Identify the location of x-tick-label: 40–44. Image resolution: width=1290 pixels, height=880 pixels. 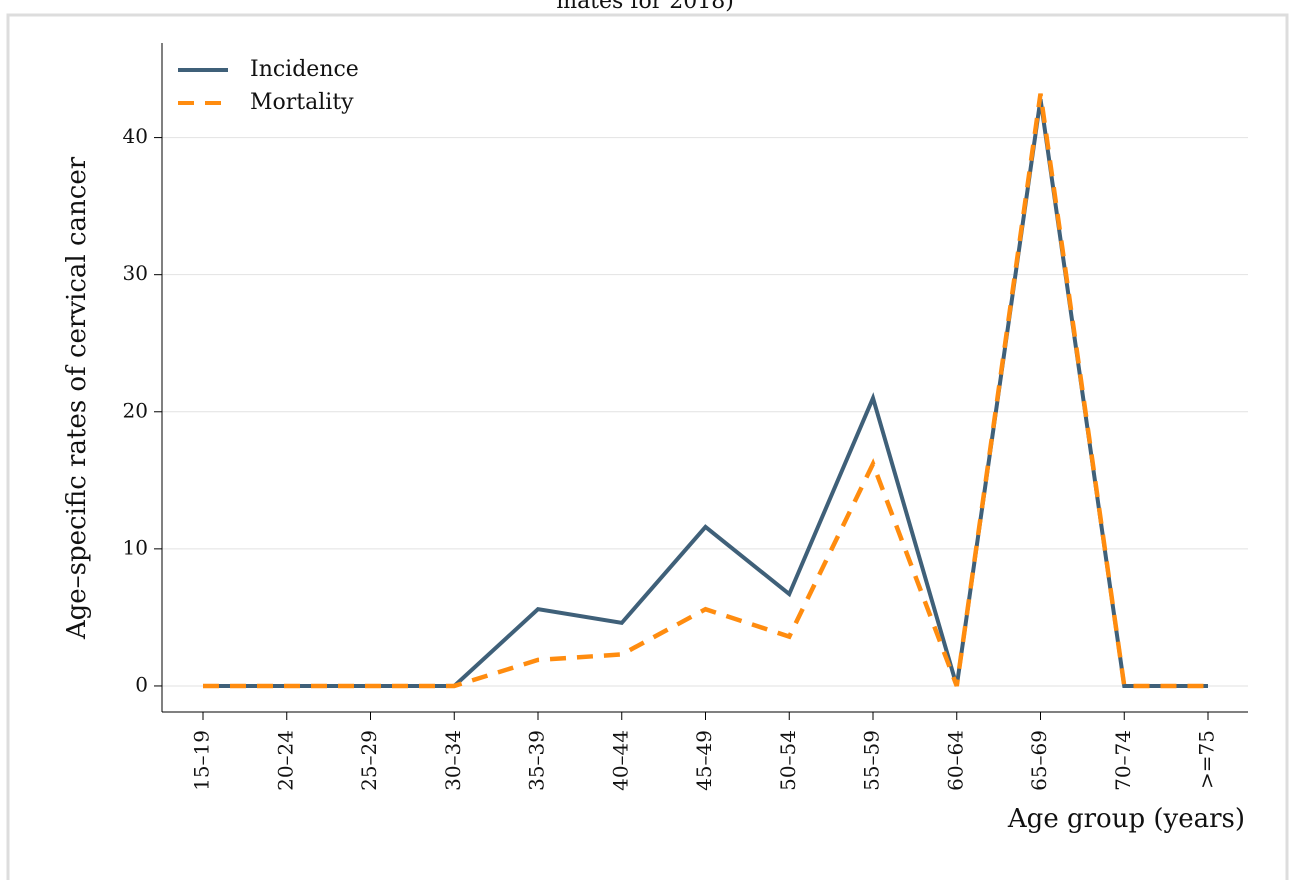
(620, 760).